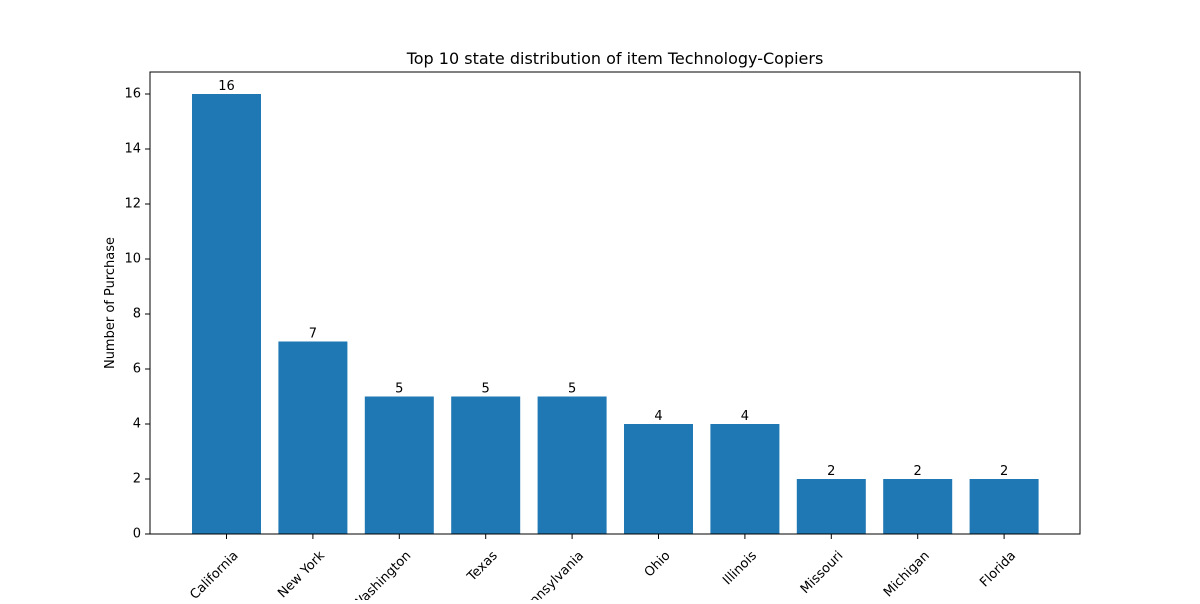 Image resolution: width=1200 pixels, height=604 pixels. I want to click on y-tick-label: 16, so click(132, 94).